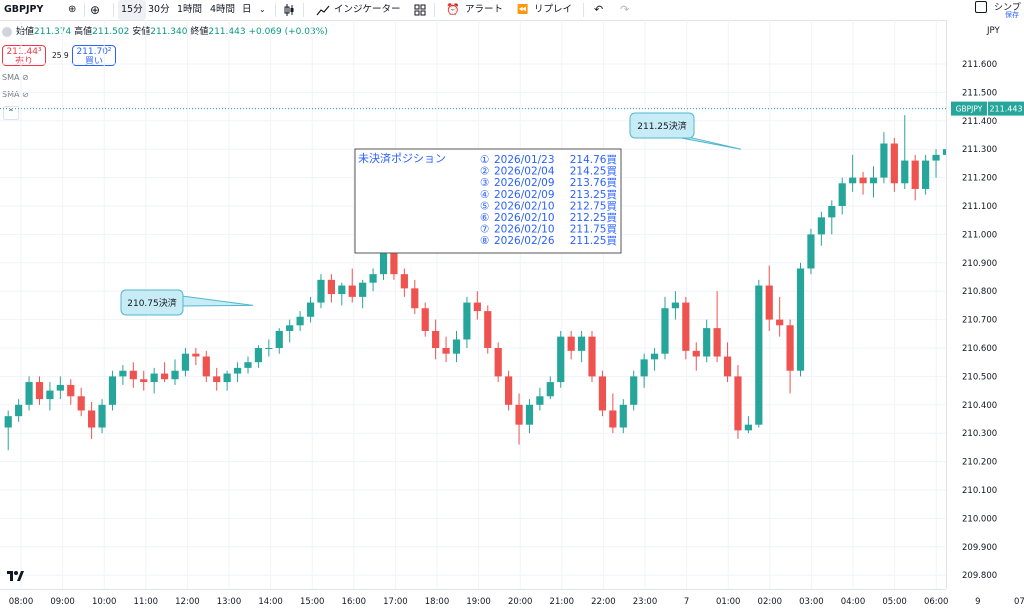  What do you see at coordinates (420, 10) in the screenshot?
I see `layout-grid-icon` at bounding box center [420, 10].